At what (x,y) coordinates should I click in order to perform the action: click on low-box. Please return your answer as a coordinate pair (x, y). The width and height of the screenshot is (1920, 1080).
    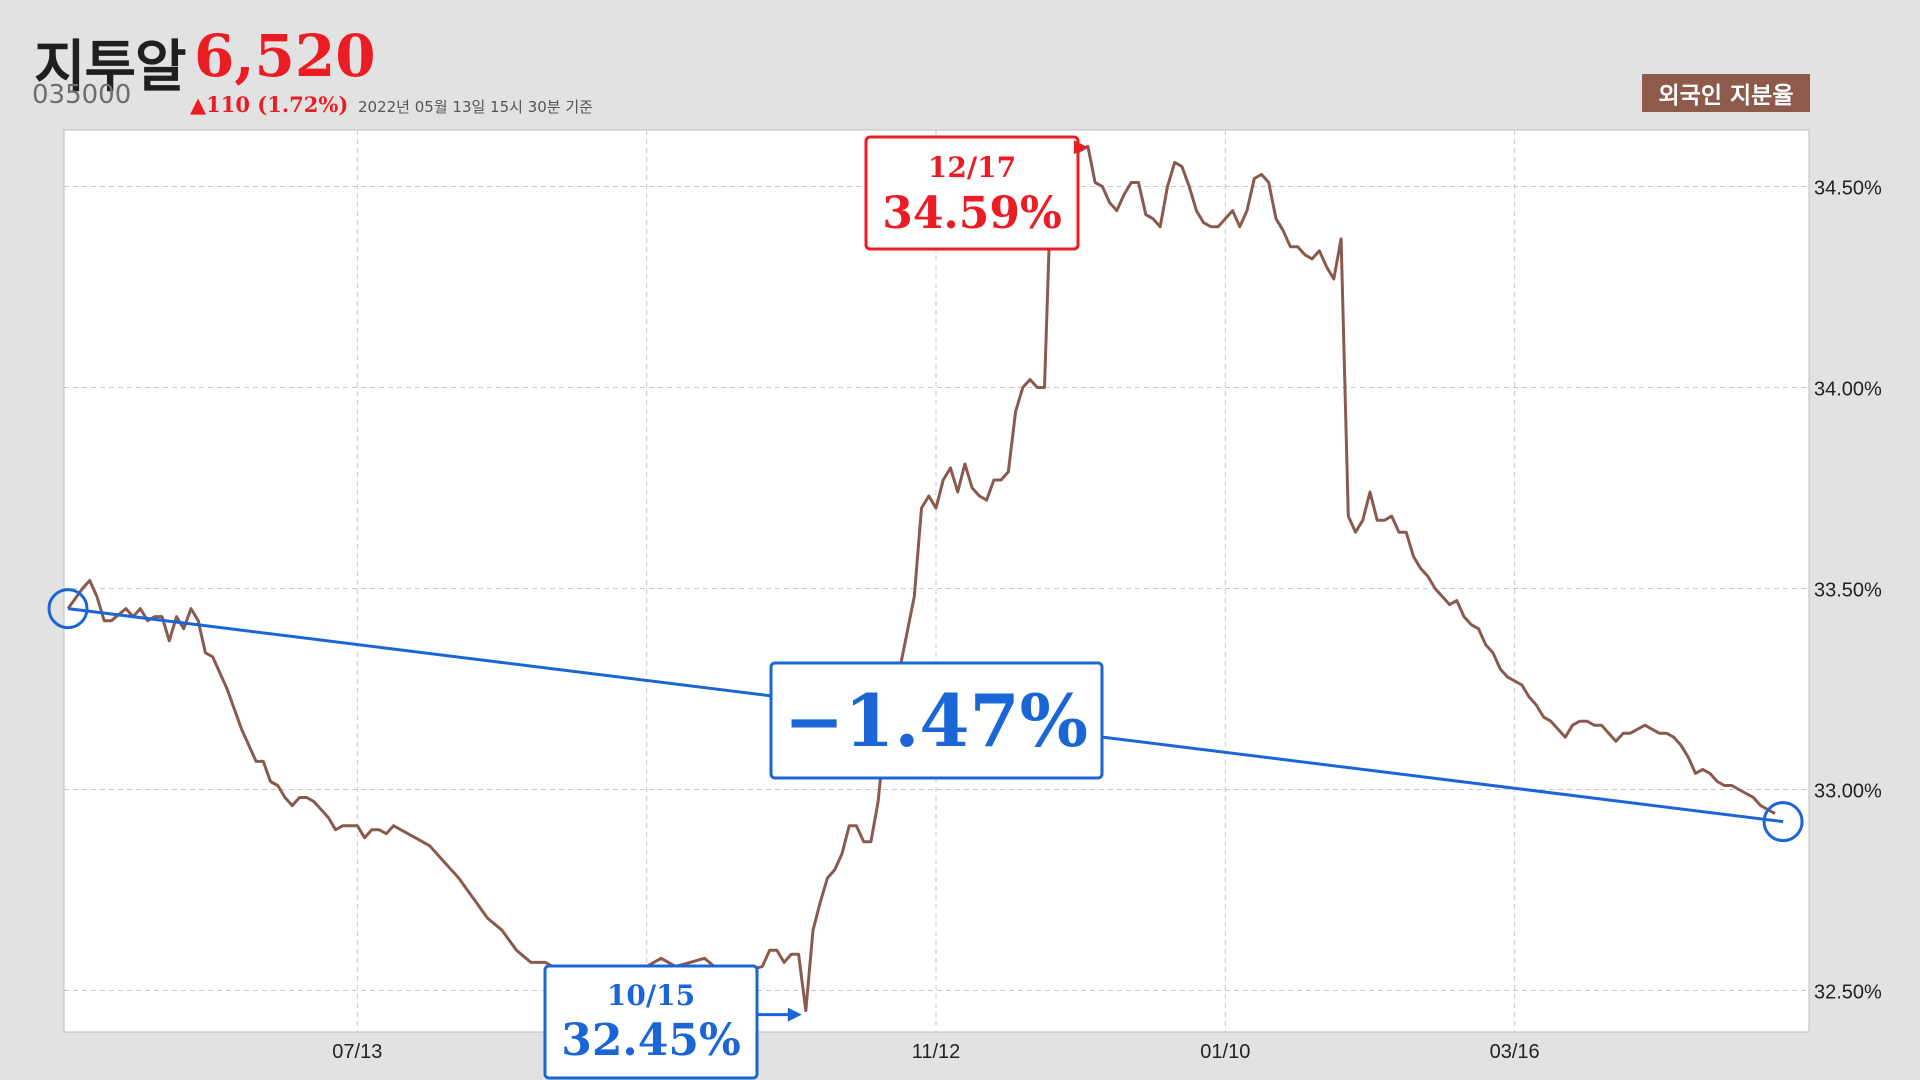
    Looking at the image, I should click on (651, 1022).